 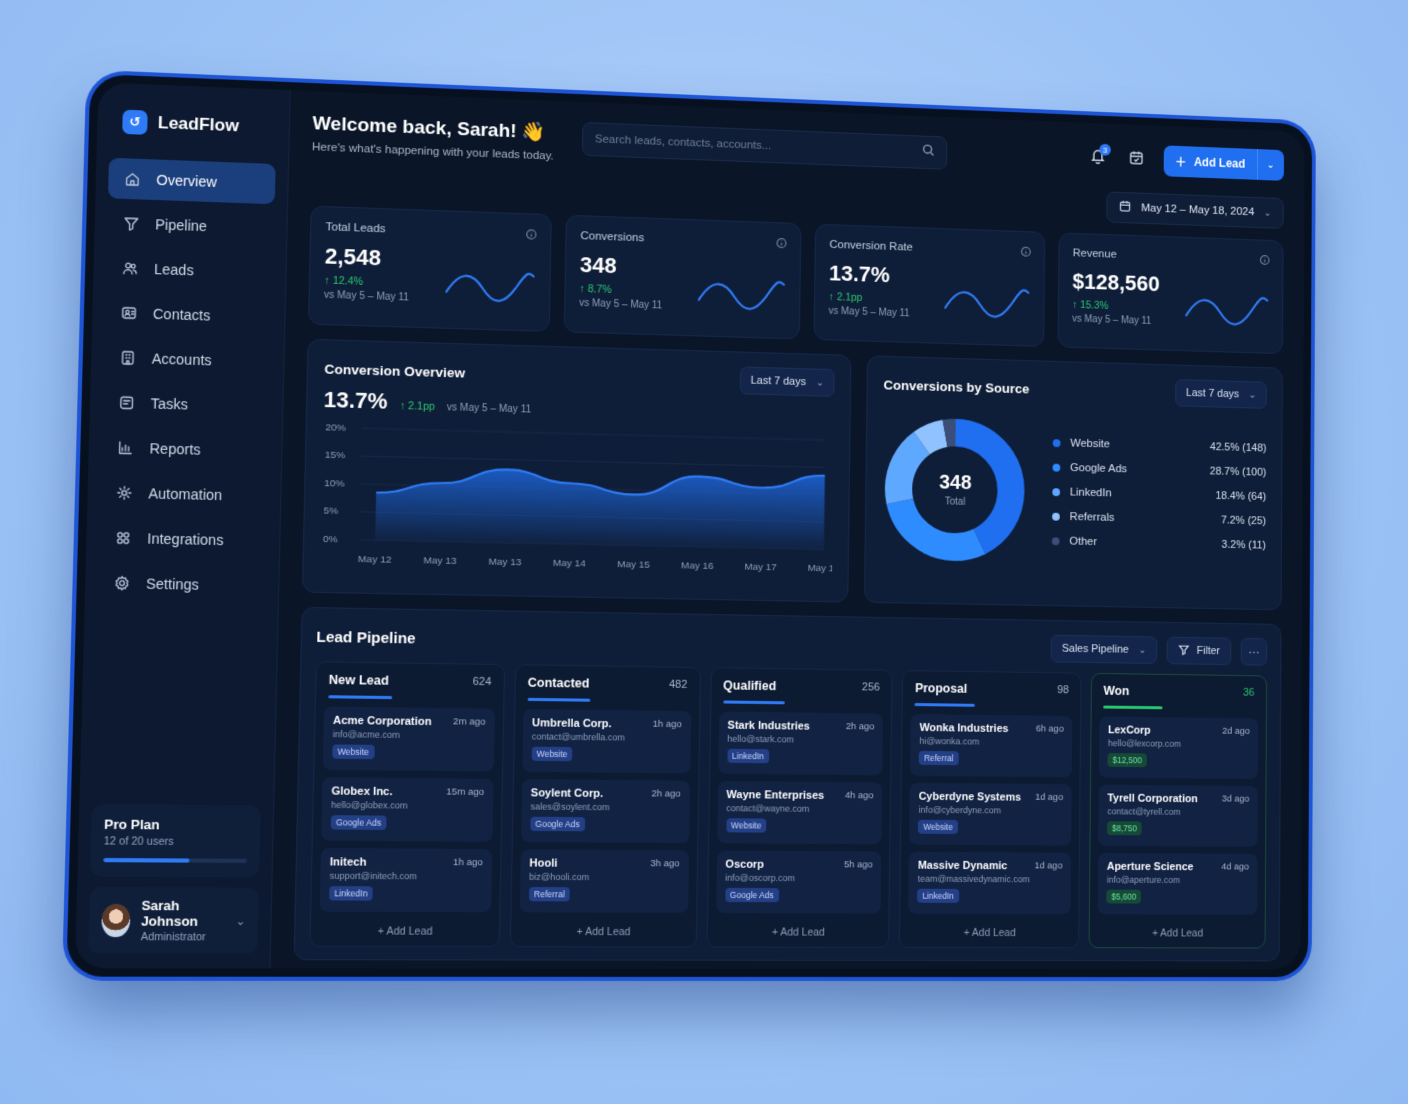 I want to click on lead-name: Globex Inc., so click(x=361, y=791).